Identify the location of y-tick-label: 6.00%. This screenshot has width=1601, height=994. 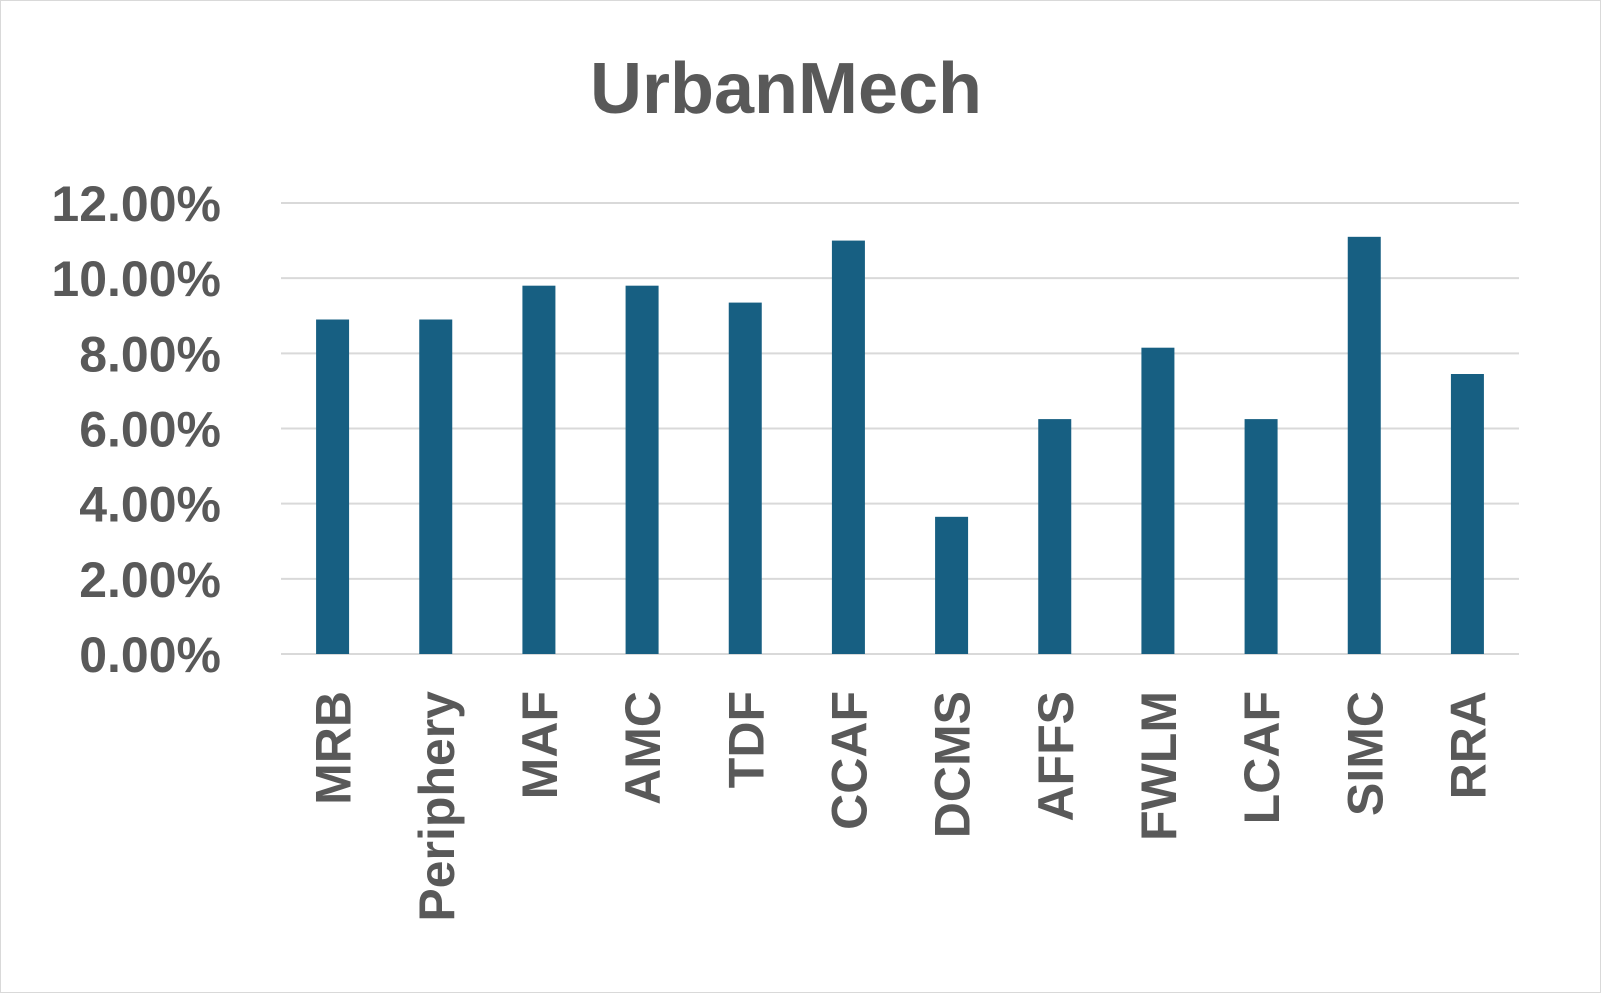
(150, 430).